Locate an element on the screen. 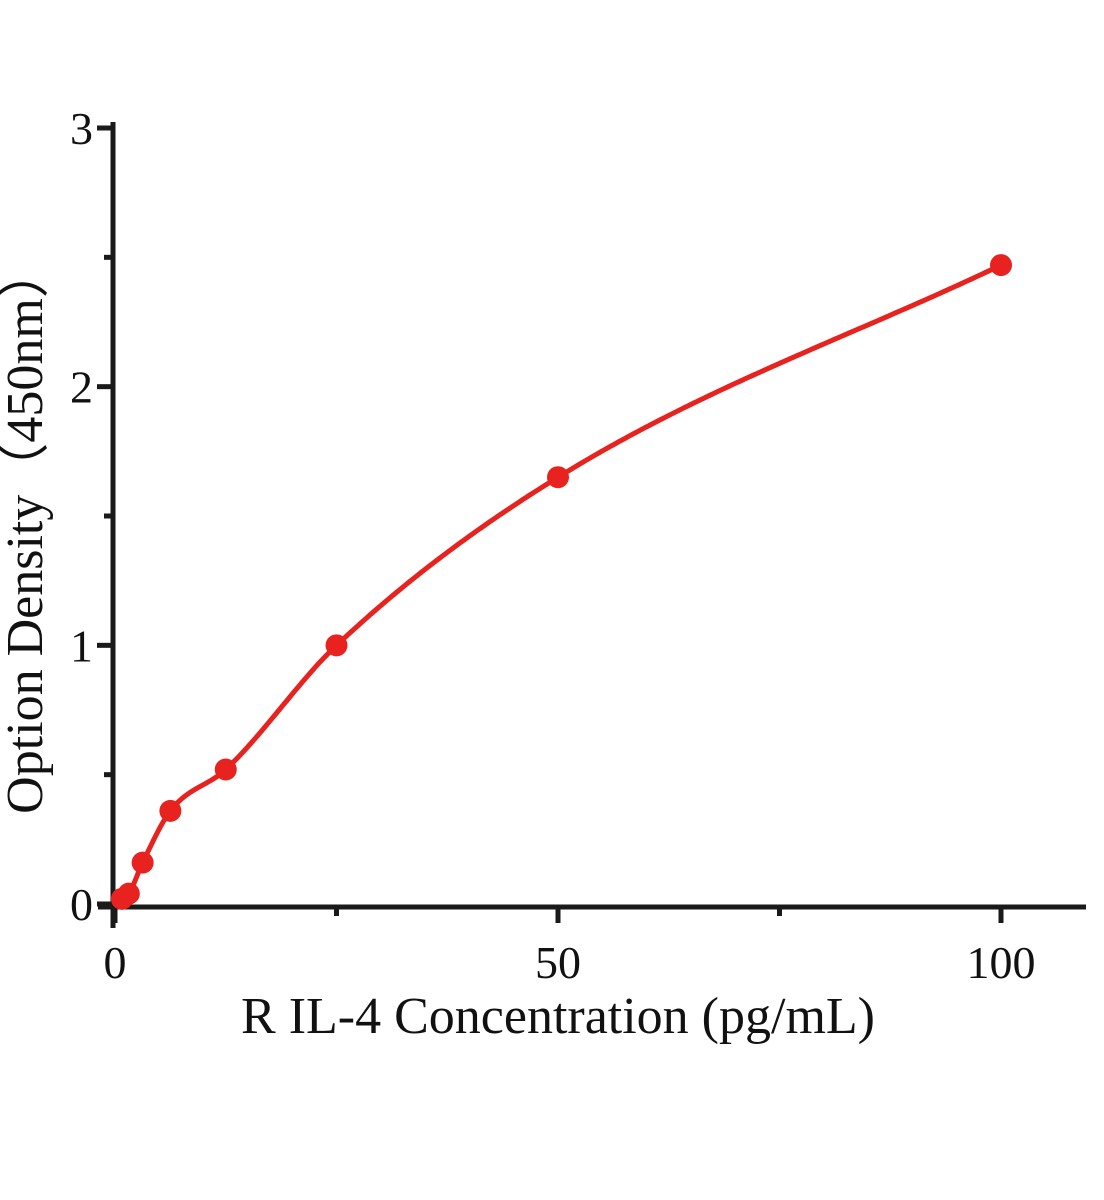 This screenshot has height=1200, width=1104. y-axis-title: Option Density（450nm） is located at coordinates (27, 530).